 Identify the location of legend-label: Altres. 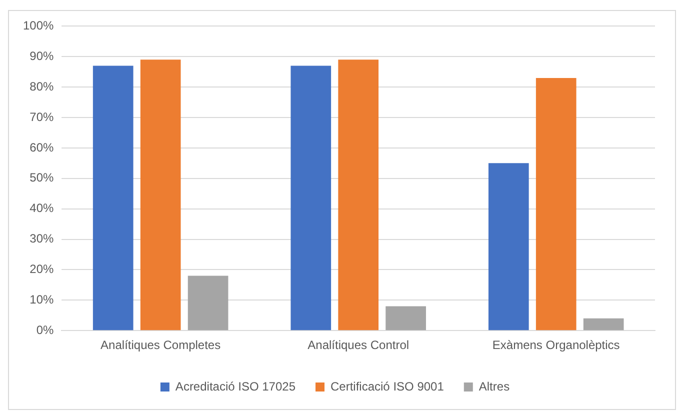
(494, 386).